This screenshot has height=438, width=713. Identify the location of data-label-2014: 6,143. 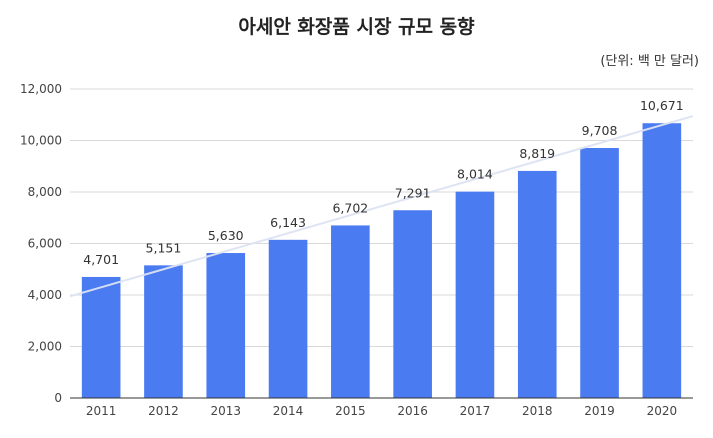
(288, 222).